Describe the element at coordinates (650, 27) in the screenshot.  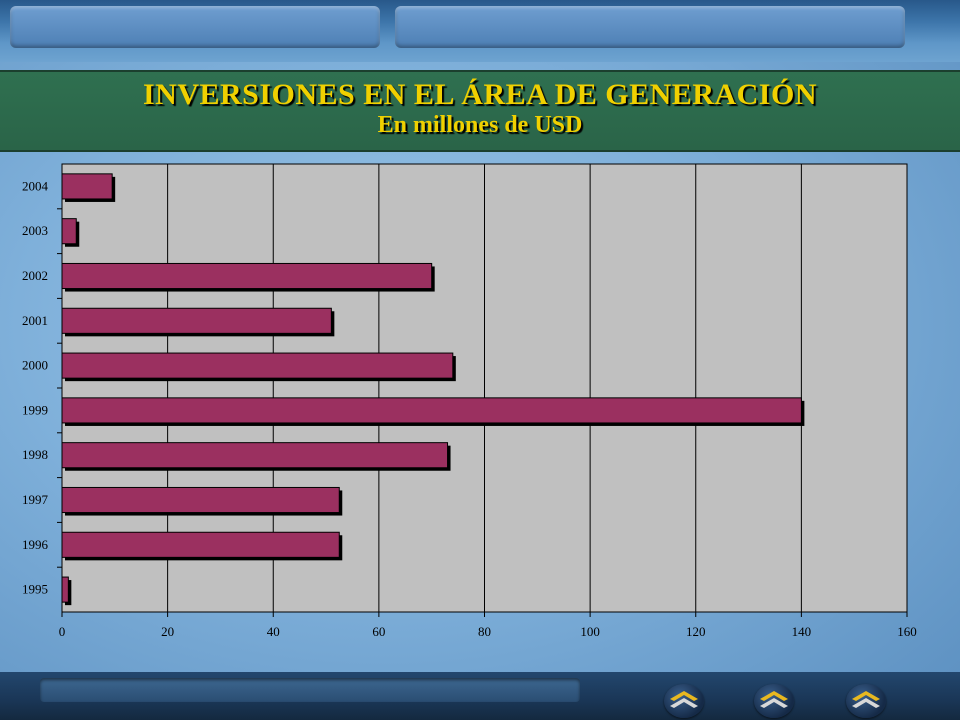
I see `top-frame-panel-right` at that location.